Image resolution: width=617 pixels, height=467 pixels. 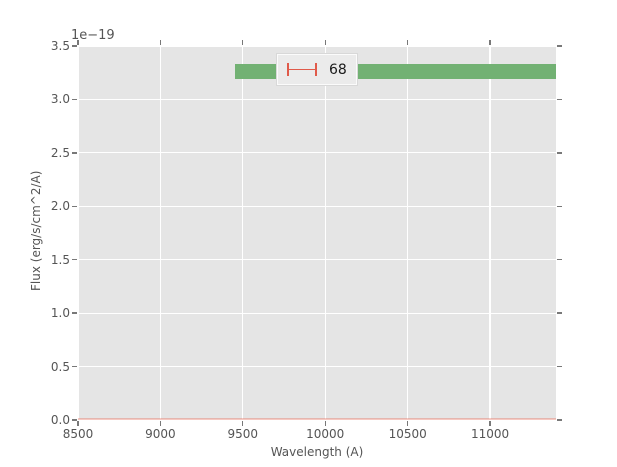 What do you see at coordinates (60, 152) in the screenshot?
I see `y-tick-label: 2.5` at bounding box center [60, 152].